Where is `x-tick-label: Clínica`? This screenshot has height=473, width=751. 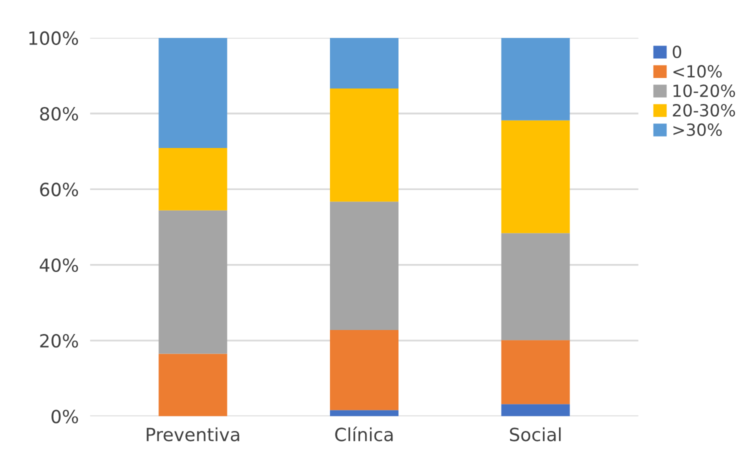 x-tick-label: Clínica is located at coordinates (364, 434).